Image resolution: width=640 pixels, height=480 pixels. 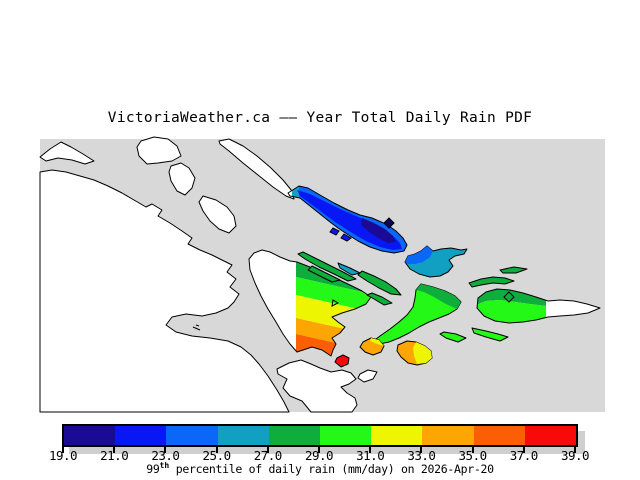 I want to click on wallace-island, so click(x=327, y=266).